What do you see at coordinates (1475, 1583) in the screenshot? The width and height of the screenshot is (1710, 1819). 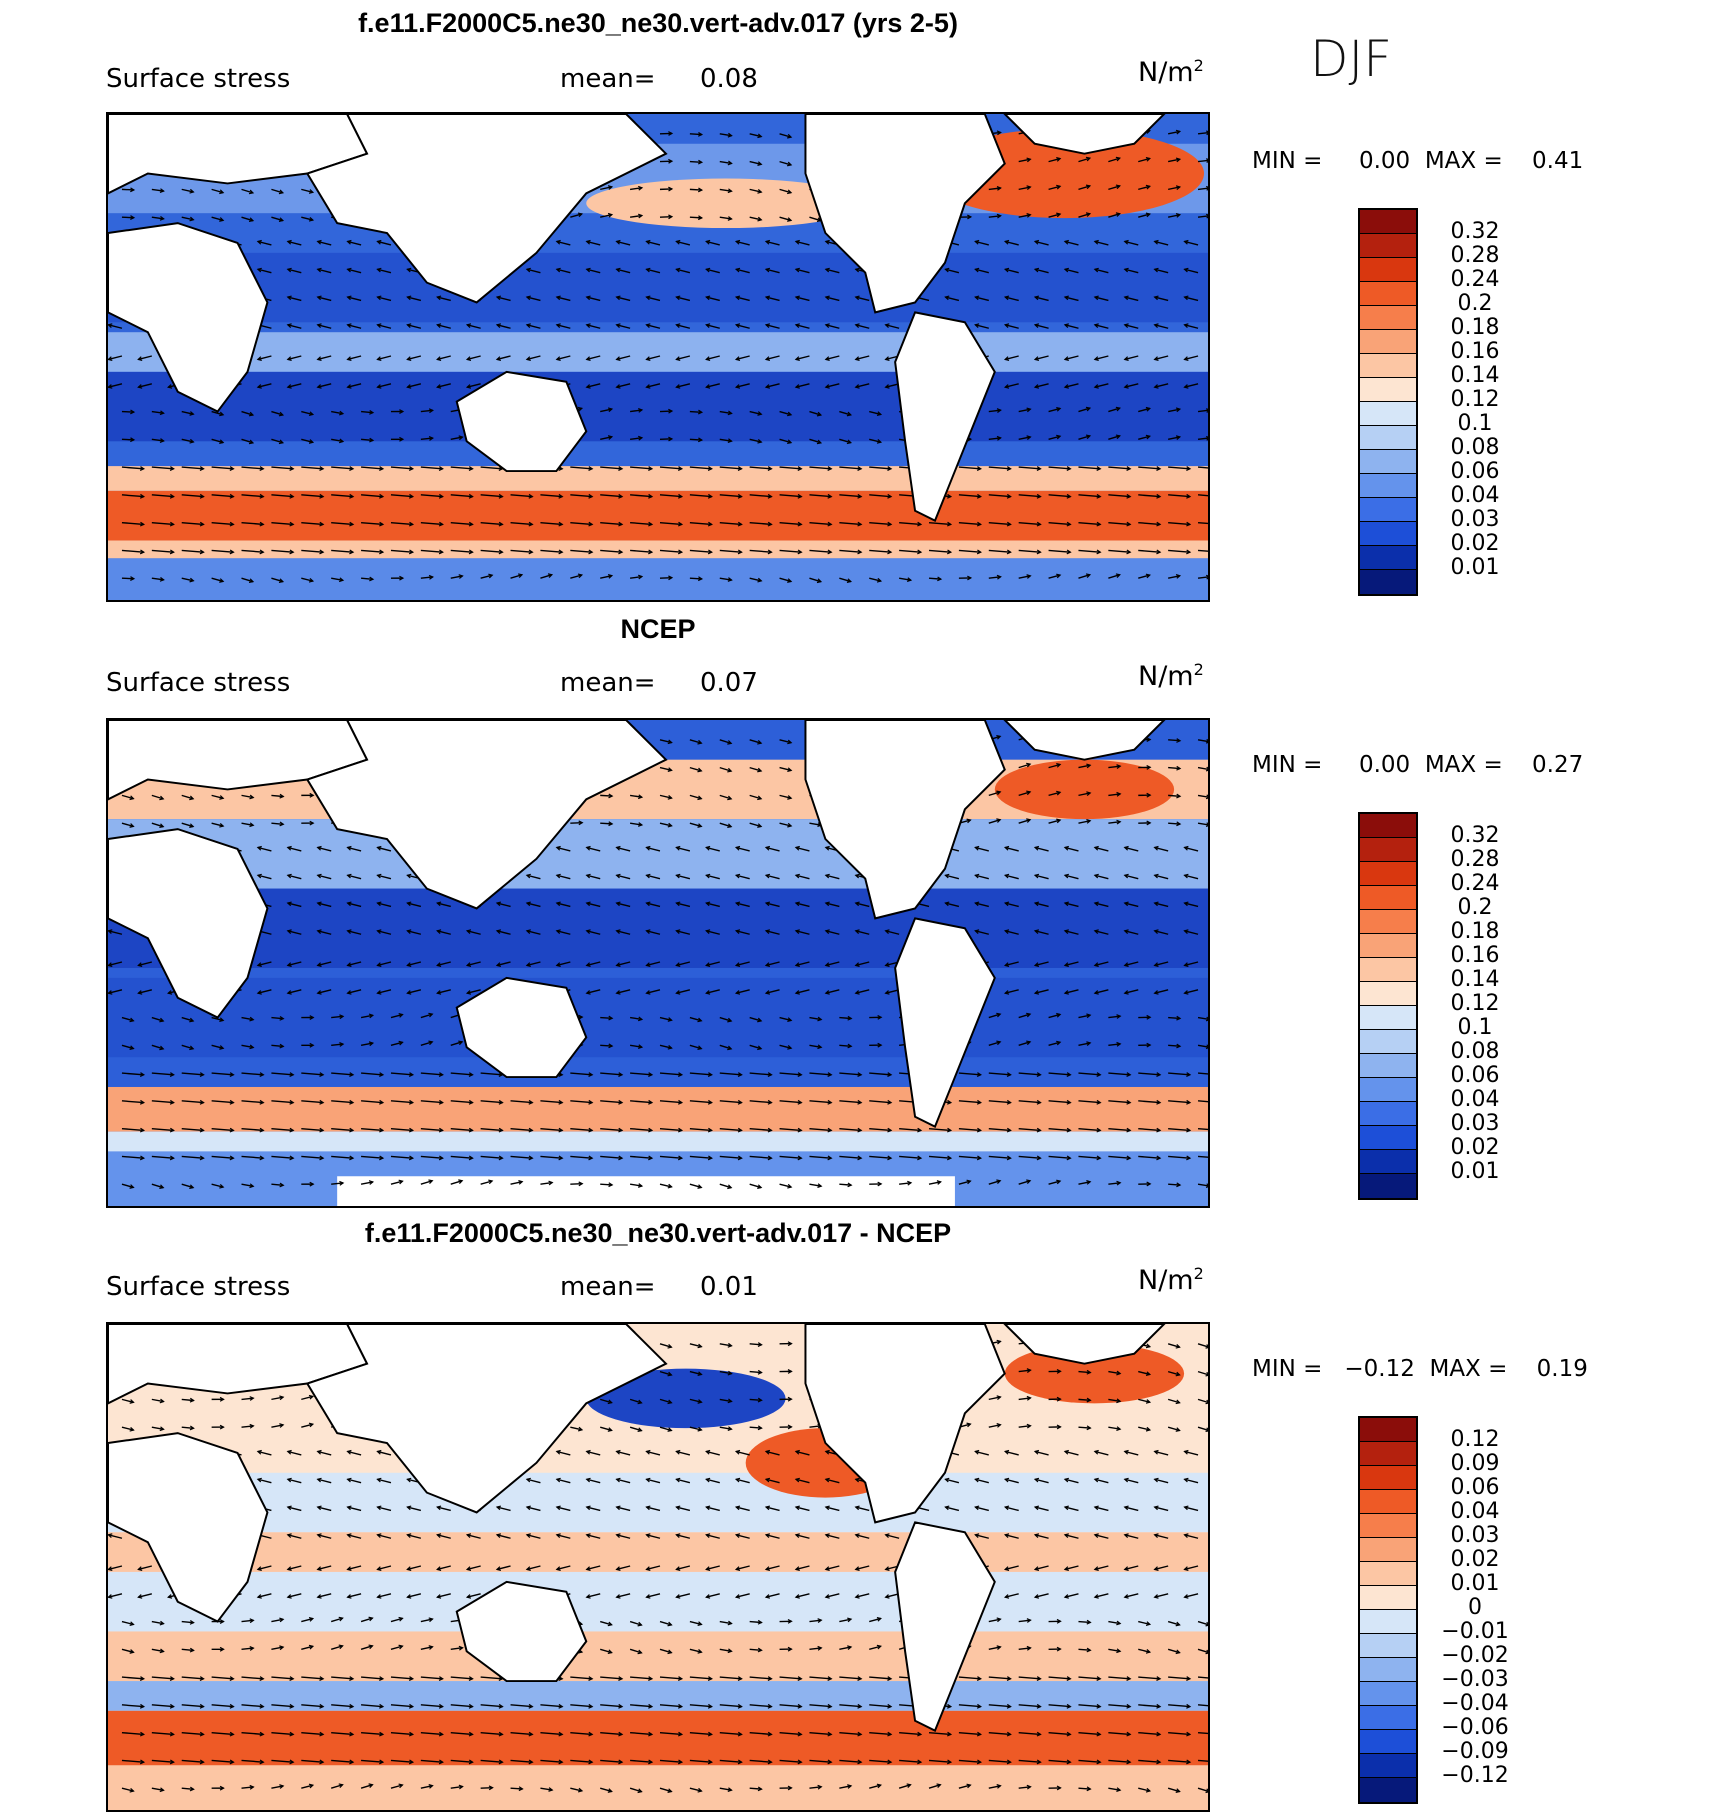 I see `colorbar-tick-label: 0.01` at bounding box center [1475, 1583].